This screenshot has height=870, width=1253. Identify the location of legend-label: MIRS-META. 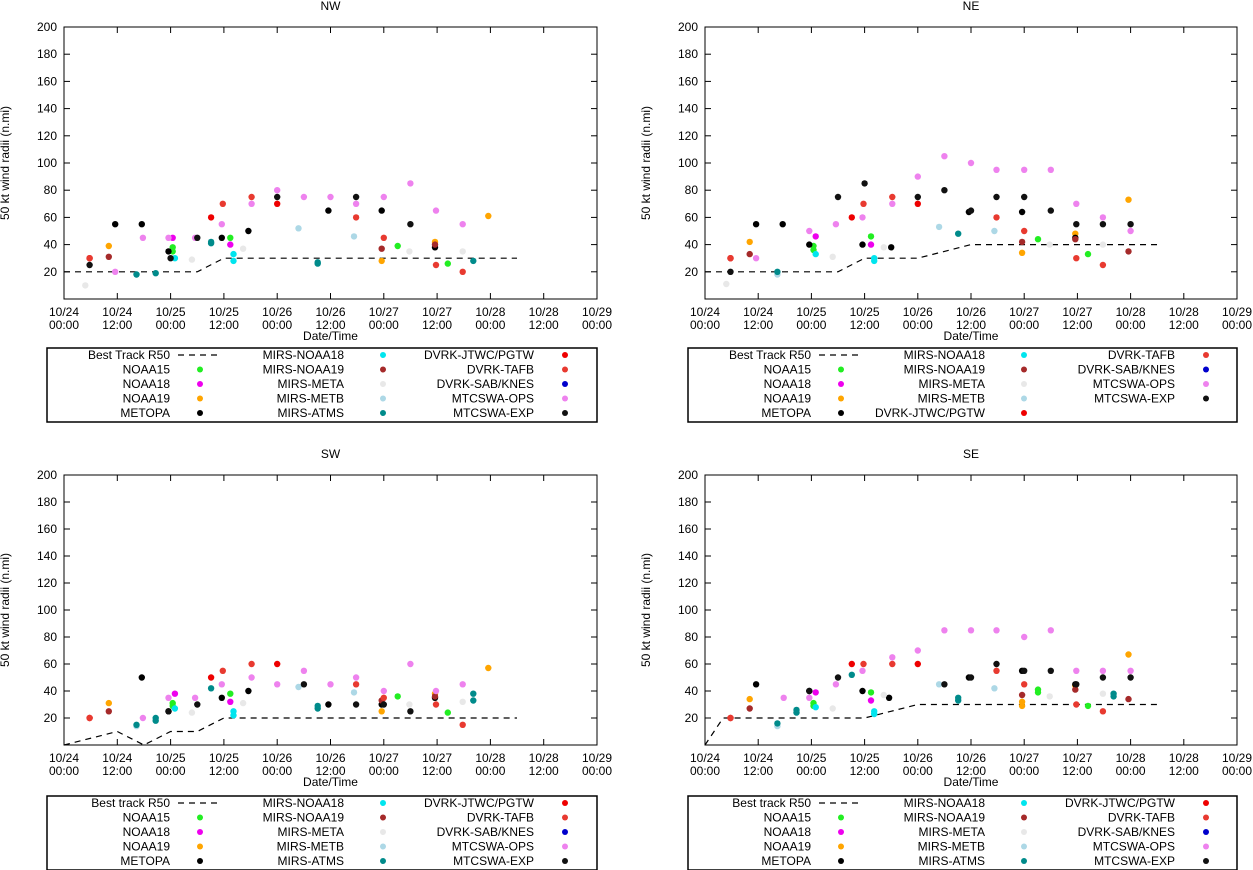
(952, 832).